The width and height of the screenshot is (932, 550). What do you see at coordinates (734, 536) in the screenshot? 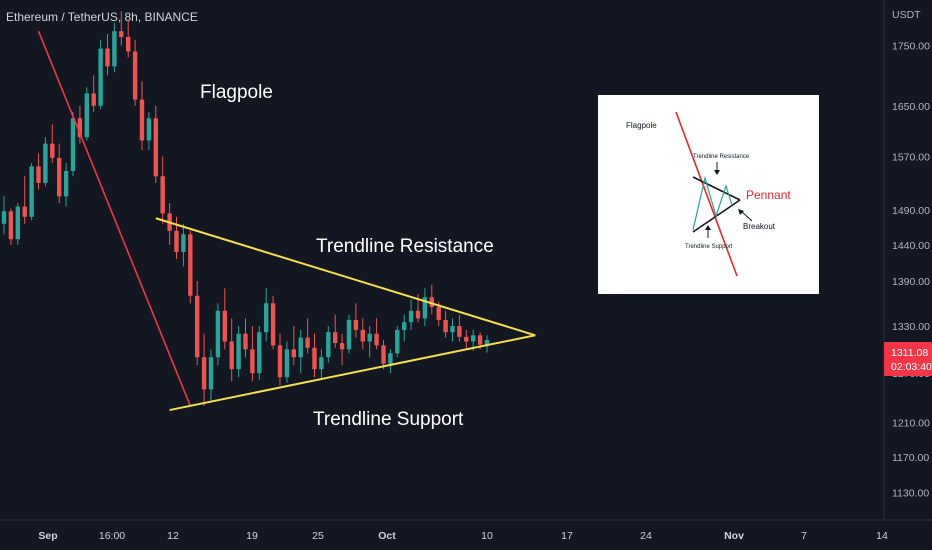
I see `time-tick-label: Nov` at bounding box center [734, 536].